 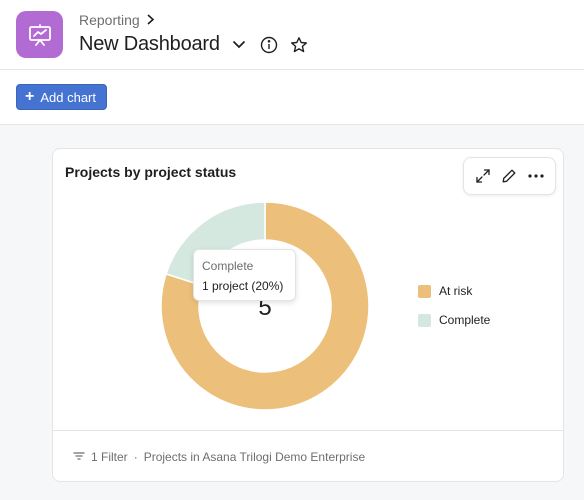 What do you see at coordinates (151, 172) in the screenshot?
I see `chart-card-title: Projects by project status` at bounding box center [151, 172].